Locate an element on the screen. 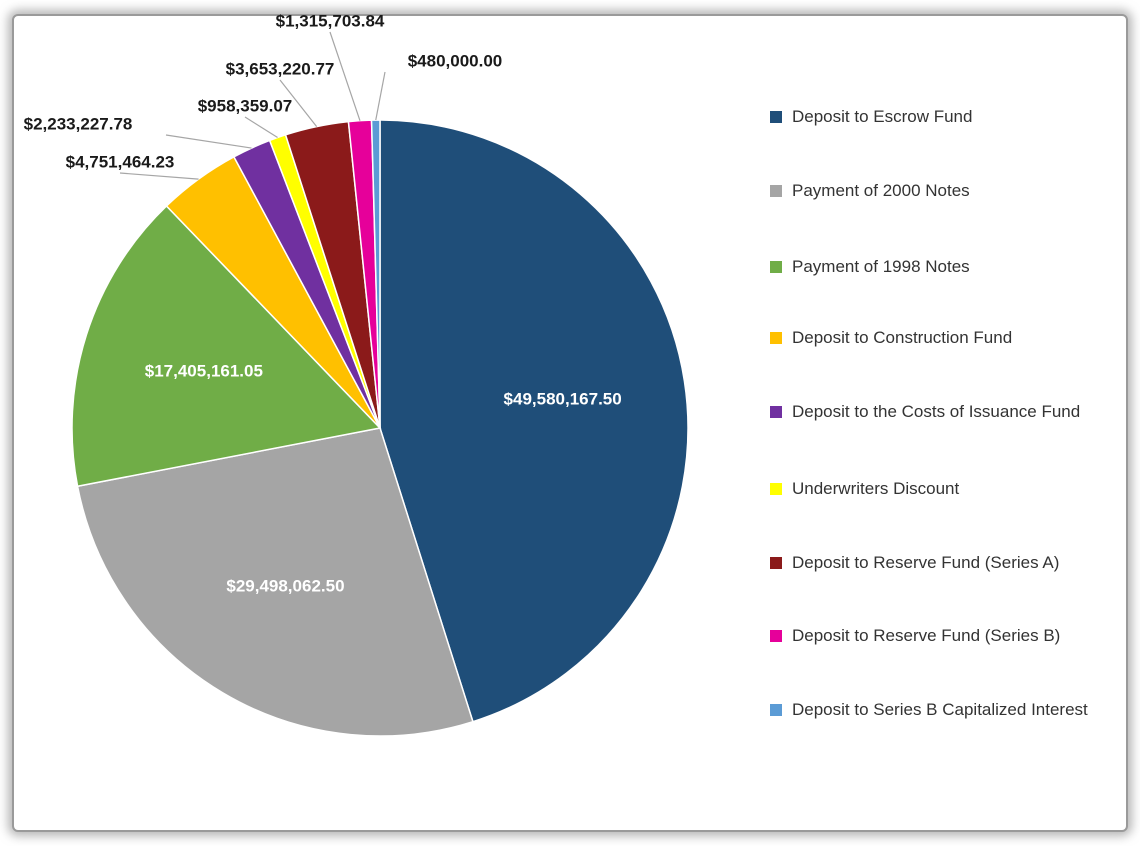 Image resolution: width=1140 pixels, height=846 pixels. legend-item: Underwriters Discount is located at coordinates (936, 489).